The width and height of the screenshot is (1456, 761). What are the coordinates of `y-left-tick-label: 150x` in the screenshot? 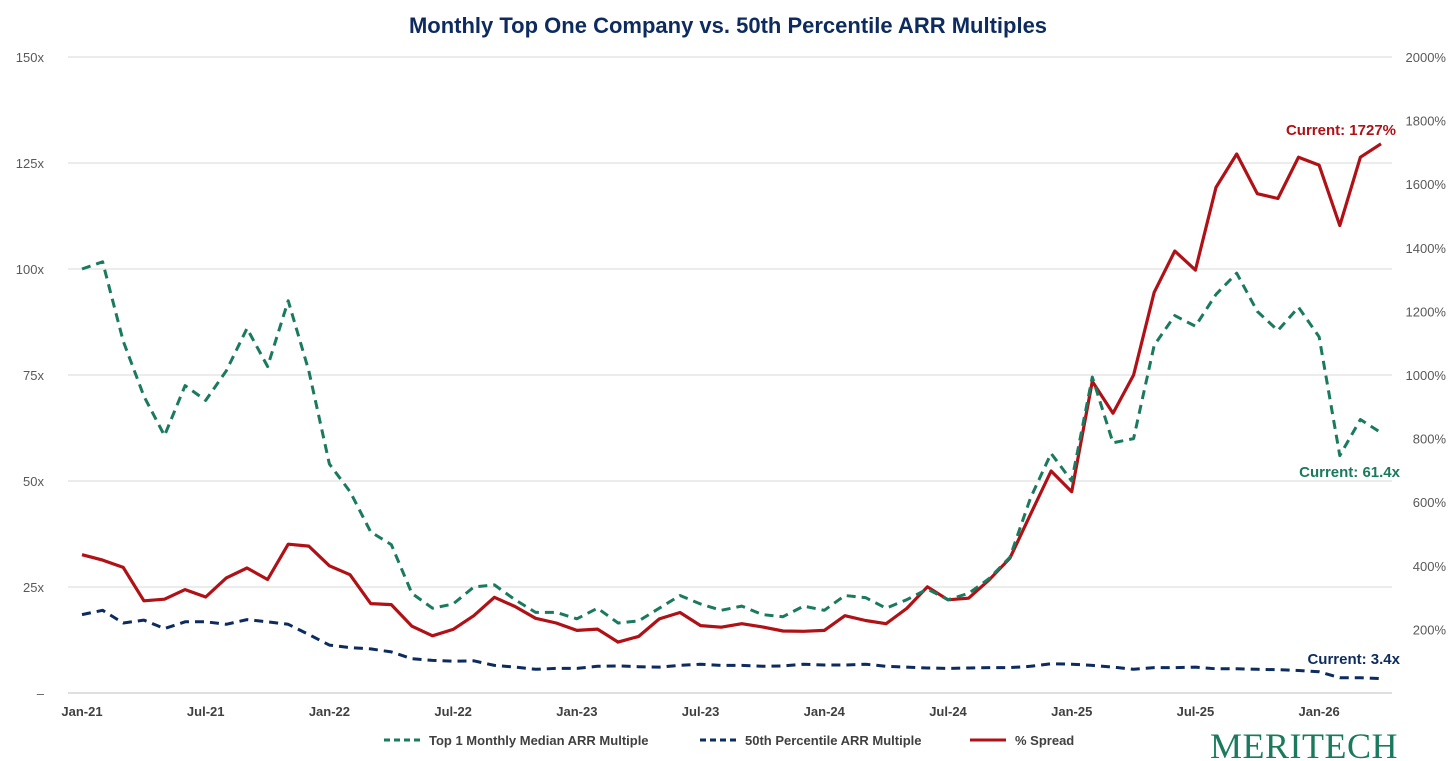 It's located at (30, 57).